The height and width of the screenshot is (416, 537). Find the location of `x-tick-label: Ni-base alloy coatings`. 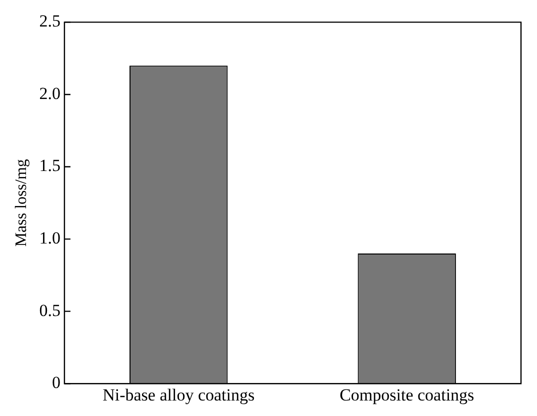

x-tick-label: Ni-base alloy coatings is located at coordinates (178, 394).